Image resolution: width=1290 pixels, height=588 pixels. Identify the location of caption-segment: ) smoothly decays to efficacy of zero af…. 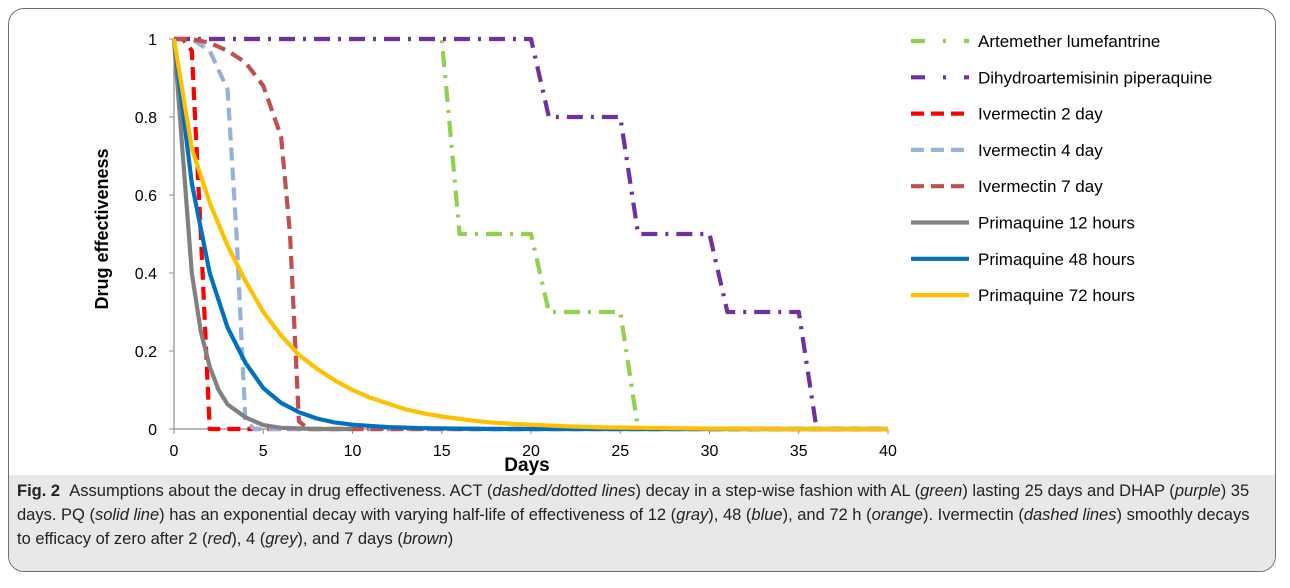
(633, 527).